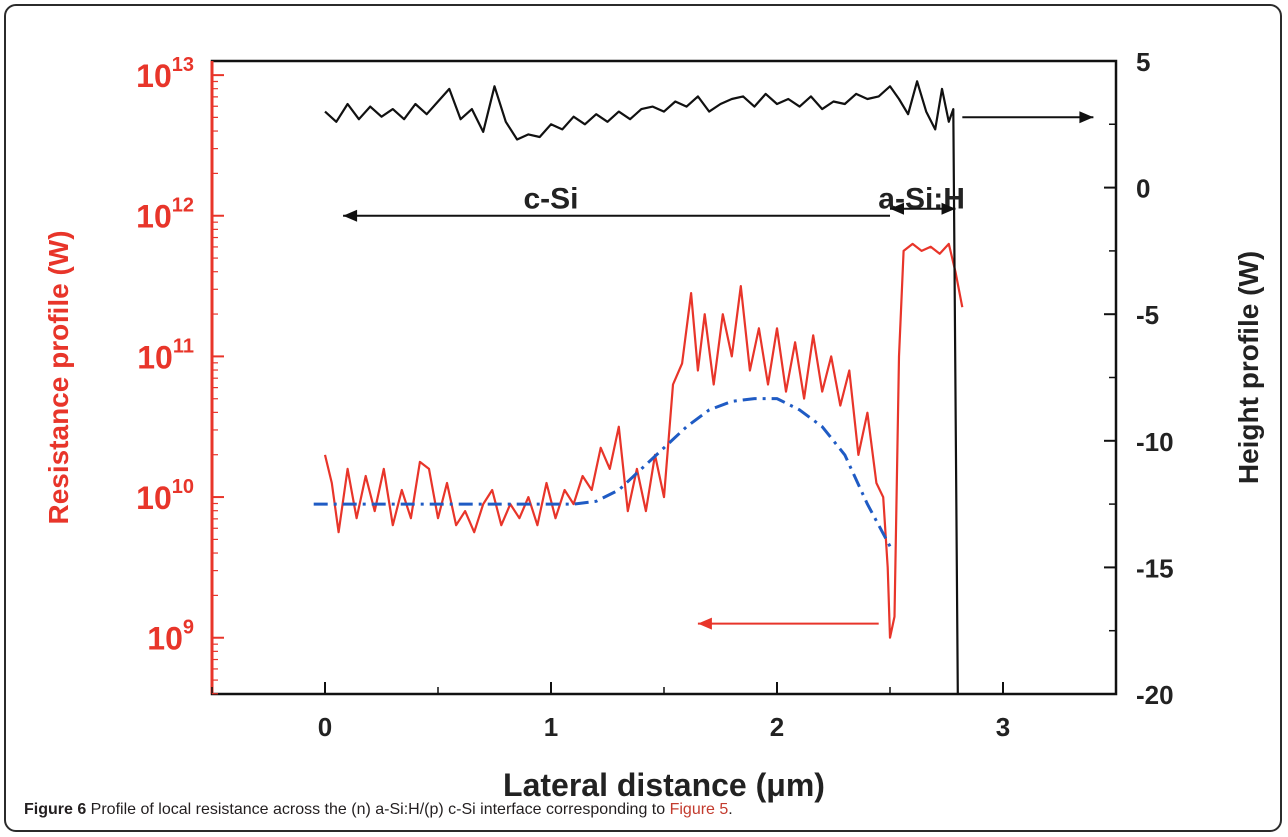 Image resolution: width=1288 pixels, height=837 pixels. What do you see at coordinates (777, 727) in the screenshot?
I see `x-tick-label: 2` at bounding box center [777, 727].